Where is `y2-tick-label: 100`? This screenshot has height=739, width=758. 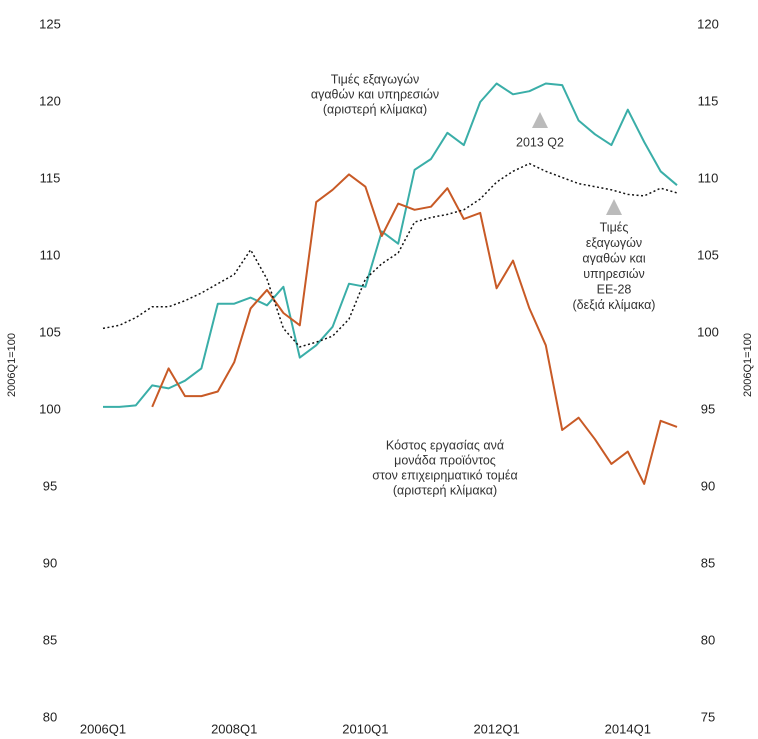
y2-tick-label: 100 is located at coordinates (708, 331).